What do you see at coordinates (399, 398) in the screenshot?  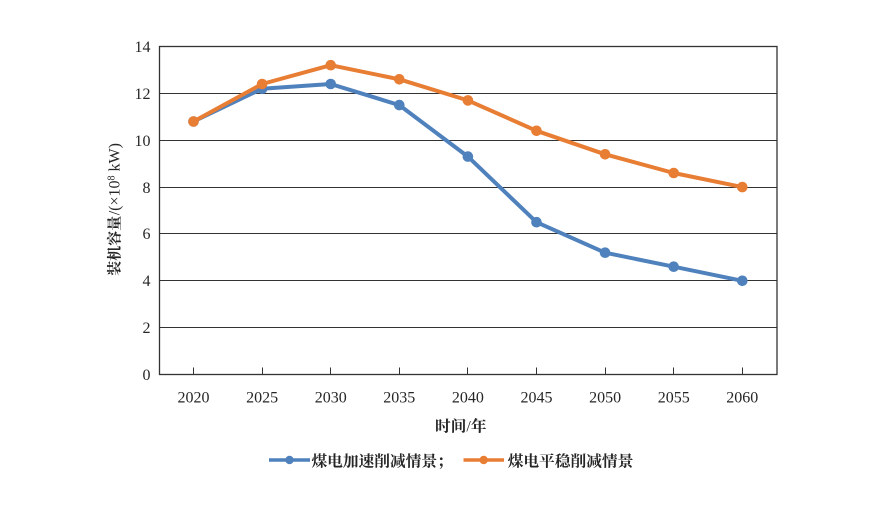 I see `svg-text: 2035` at bounding box center [399, 398].